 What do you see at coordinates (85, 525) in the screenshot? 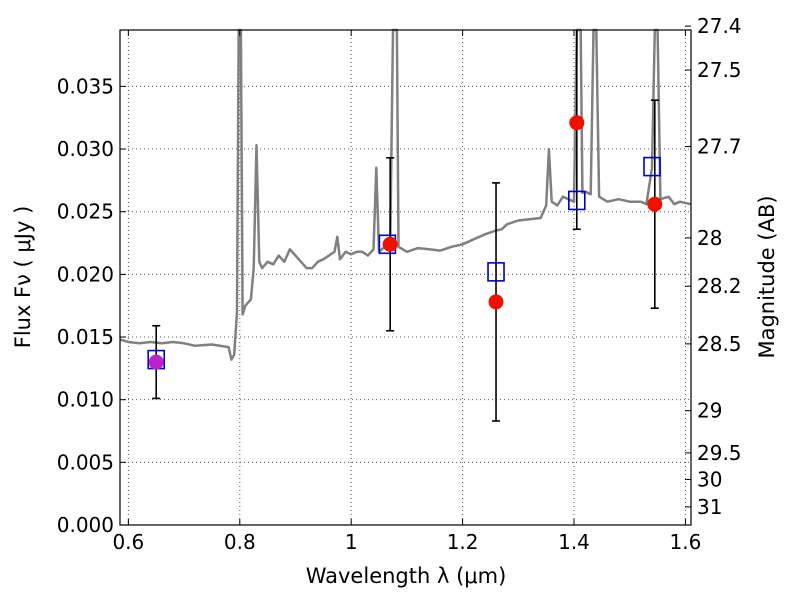
I see `y-tick-label: 0.000` at bounding box center [85, 525].